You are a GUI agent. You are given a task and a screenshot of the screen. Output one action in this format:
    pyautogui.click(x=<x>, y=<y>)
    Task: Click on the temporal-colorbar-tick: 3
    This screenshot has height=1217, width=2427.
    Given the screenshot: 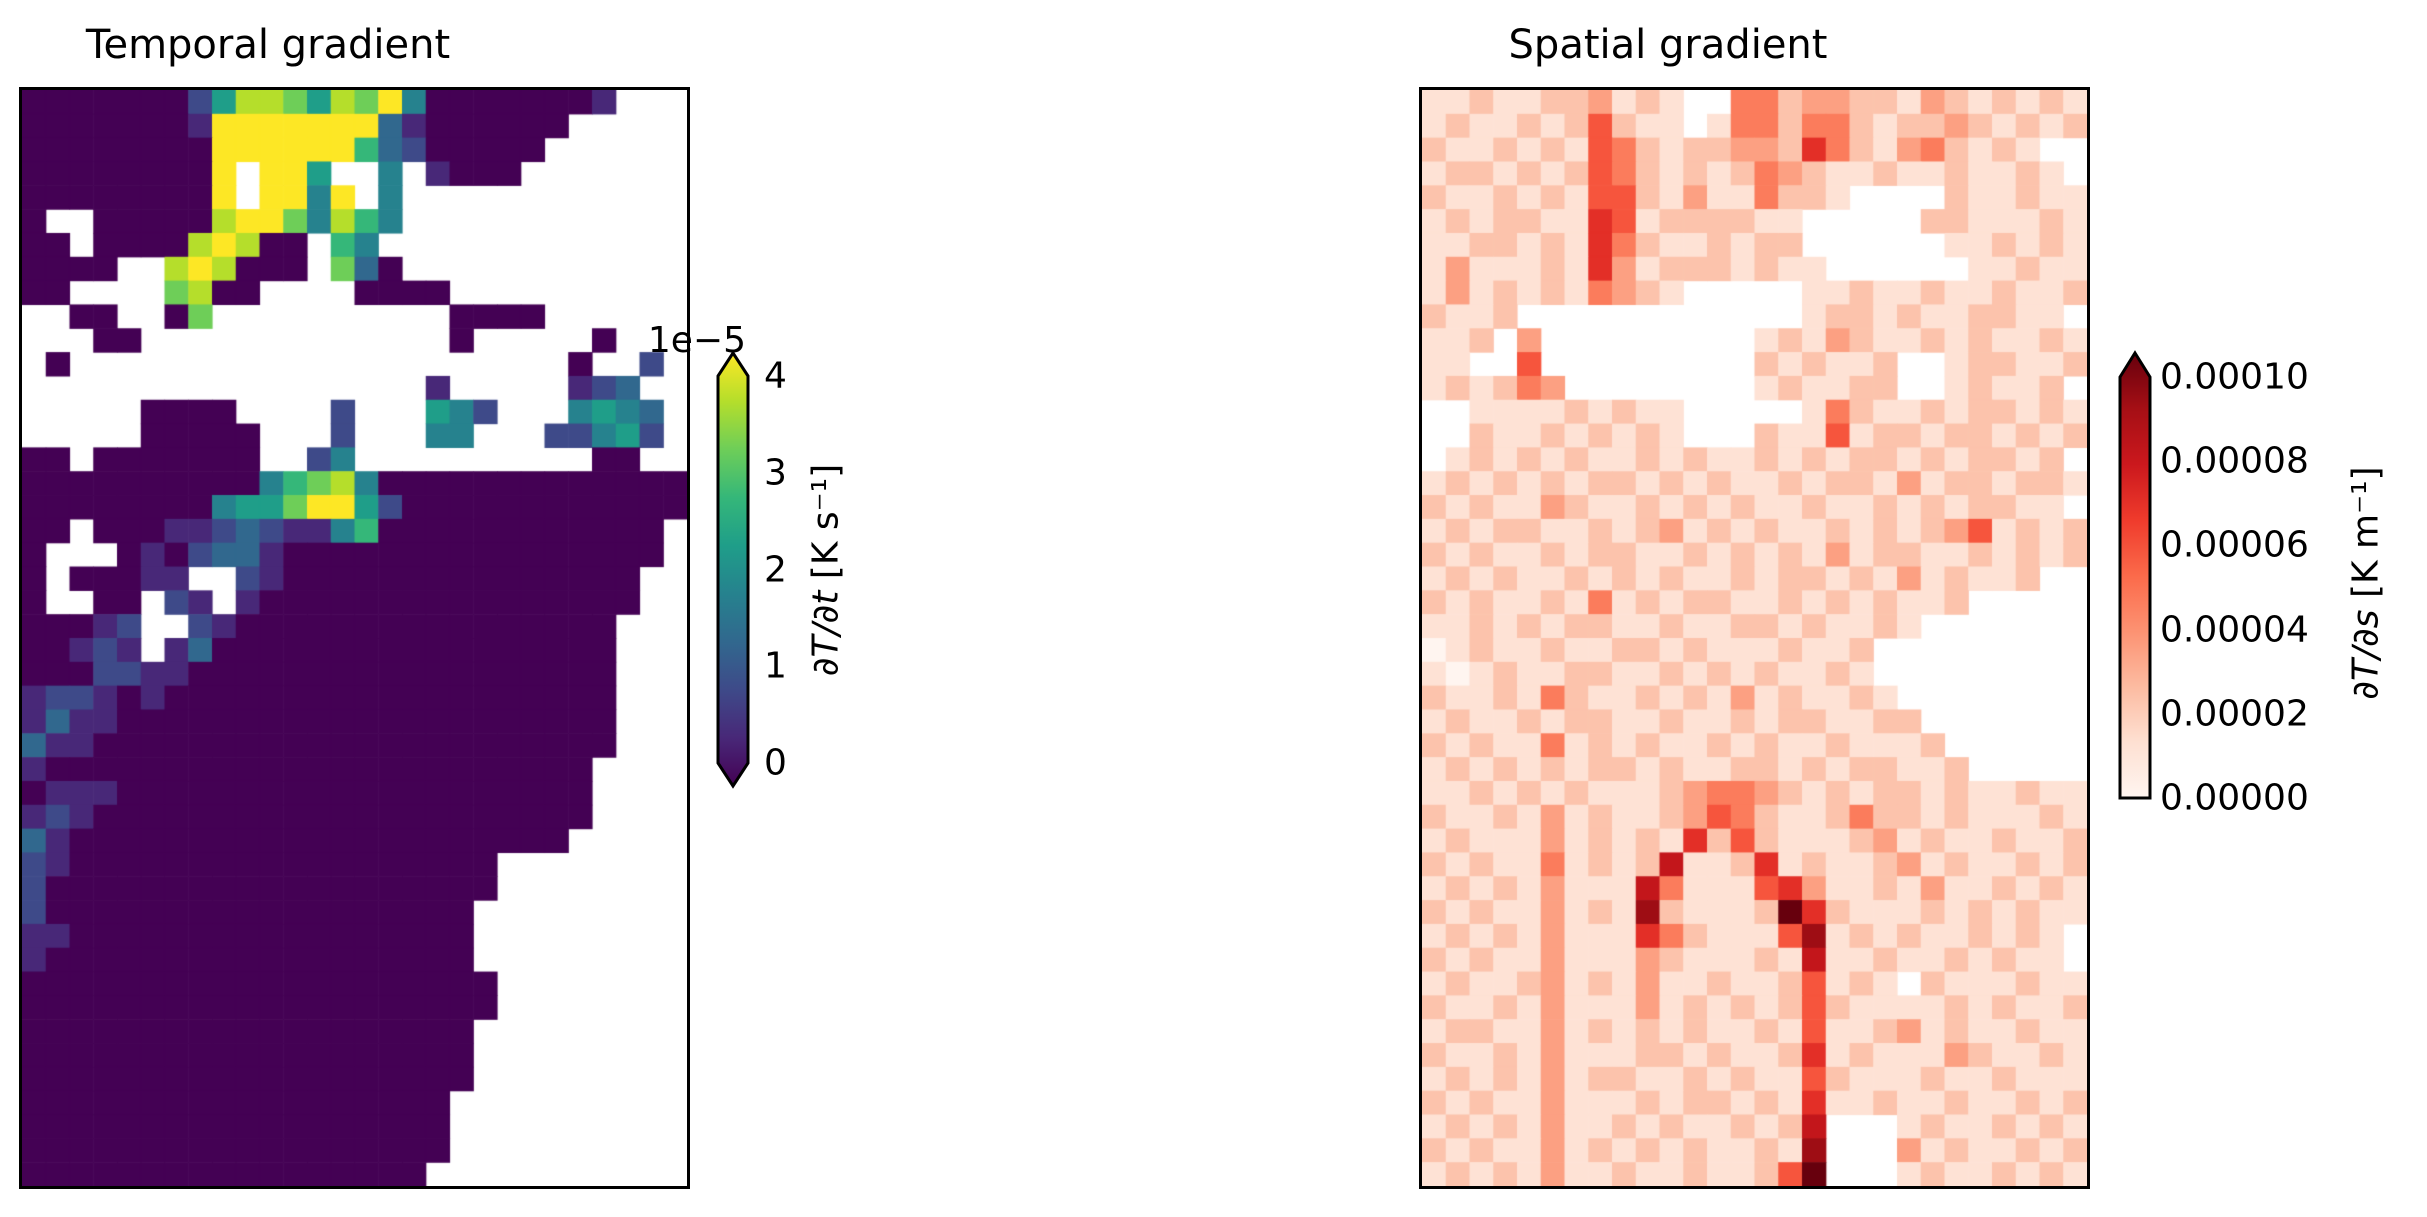 What is the action you would take?
    pyautogui.click(x=775, y=473)
    